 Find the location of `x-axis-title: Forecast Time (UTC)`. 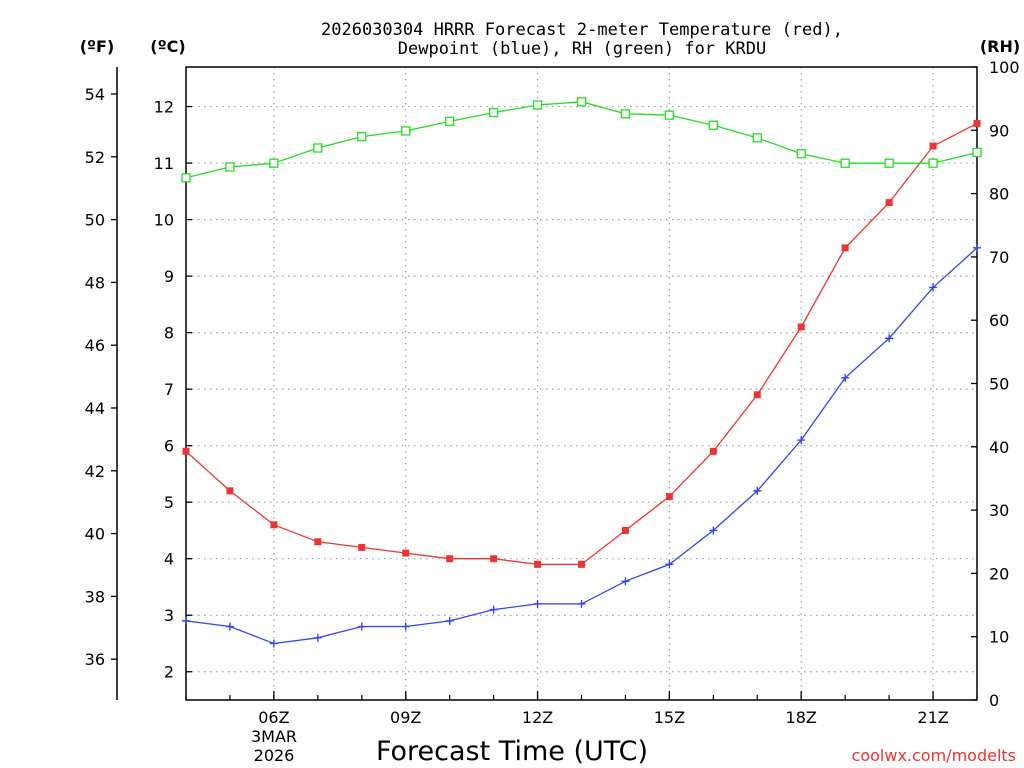

x-axis-title: Forecast Time (UTC) is located at coordinates (512, 751).